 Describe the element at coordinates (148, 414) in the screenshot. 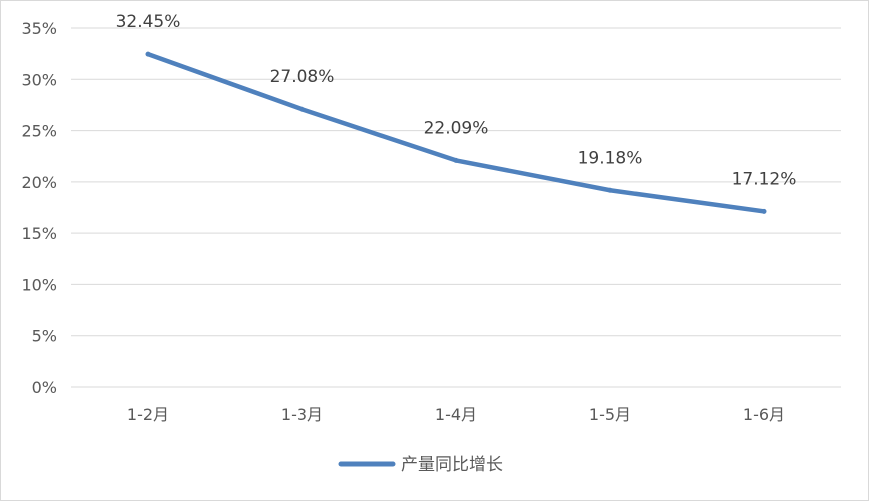

I see `x-tick-label: 1-2月` at that location.